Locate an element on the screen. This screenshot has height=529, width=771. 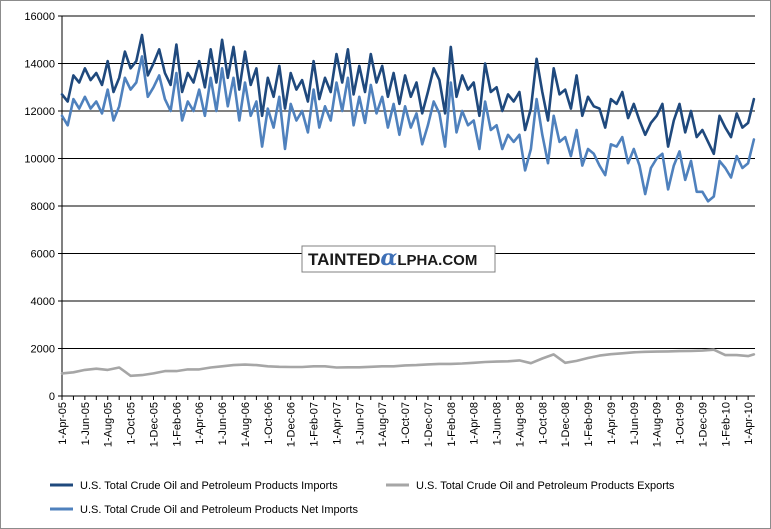
y-tick-label: 4000 is located at coordinates (43, 302).